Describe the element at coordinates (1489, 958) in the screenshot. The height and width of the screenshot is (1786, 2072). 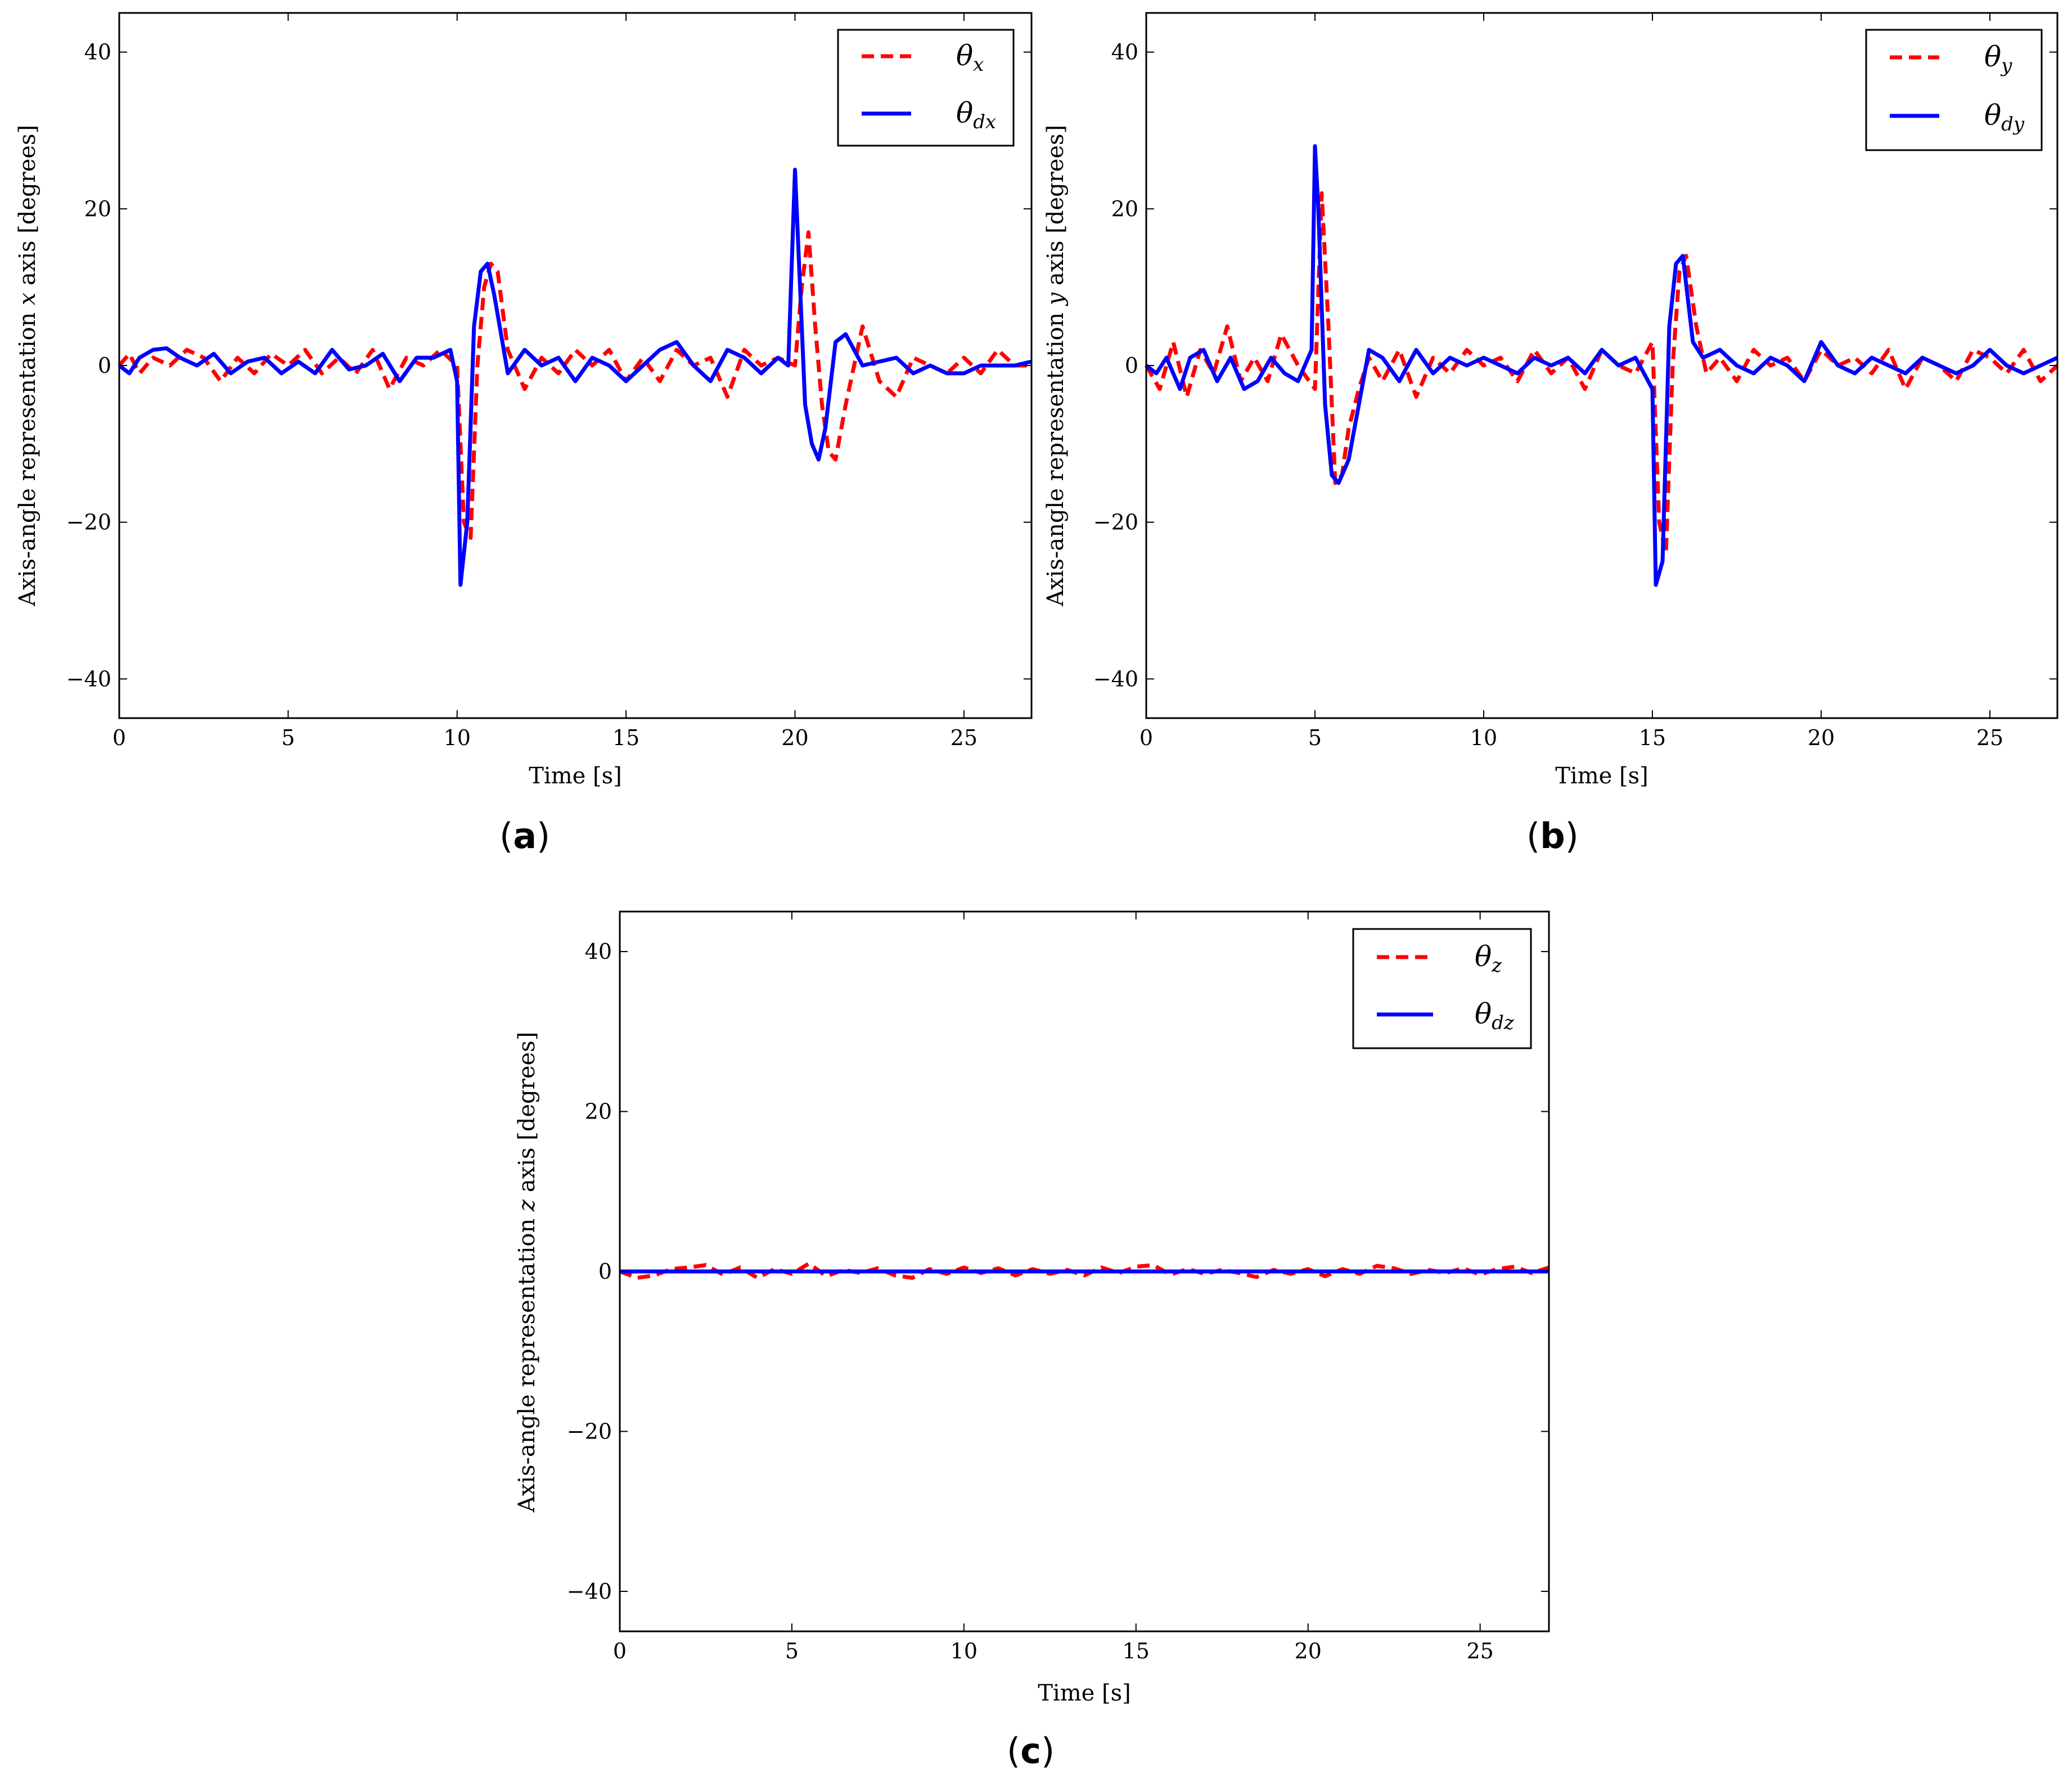
I see `panel-c-legend-label-measured: θz` at that location.